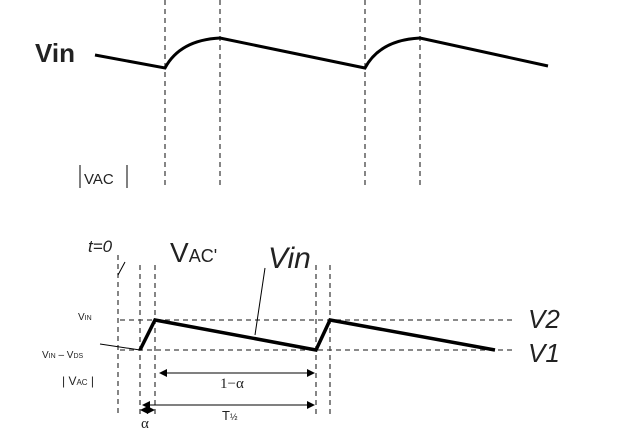 The image size is (623, 436). I want to click on vac-abs-label: | VAC |, so click(78, 381).